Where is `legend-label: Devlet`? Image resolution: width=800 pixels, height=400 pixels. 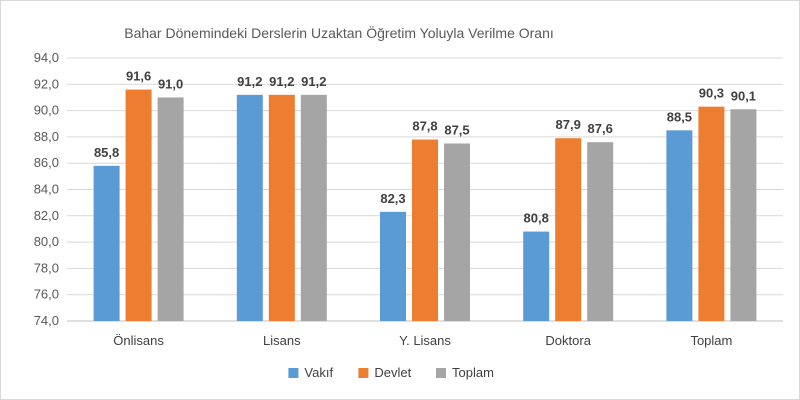
legend-label: Devlet is located at coordinates (392, 372).